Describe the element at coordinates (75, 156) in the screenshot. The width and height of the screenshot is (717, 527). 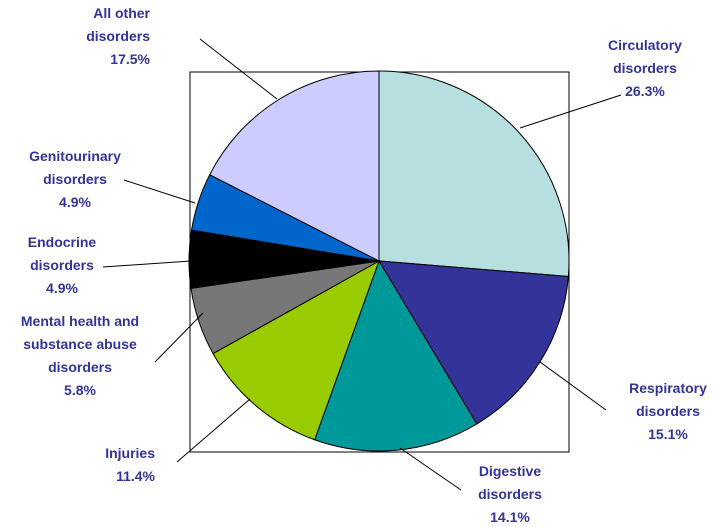
I see `slice-name-label: Genitourinary` at that location.